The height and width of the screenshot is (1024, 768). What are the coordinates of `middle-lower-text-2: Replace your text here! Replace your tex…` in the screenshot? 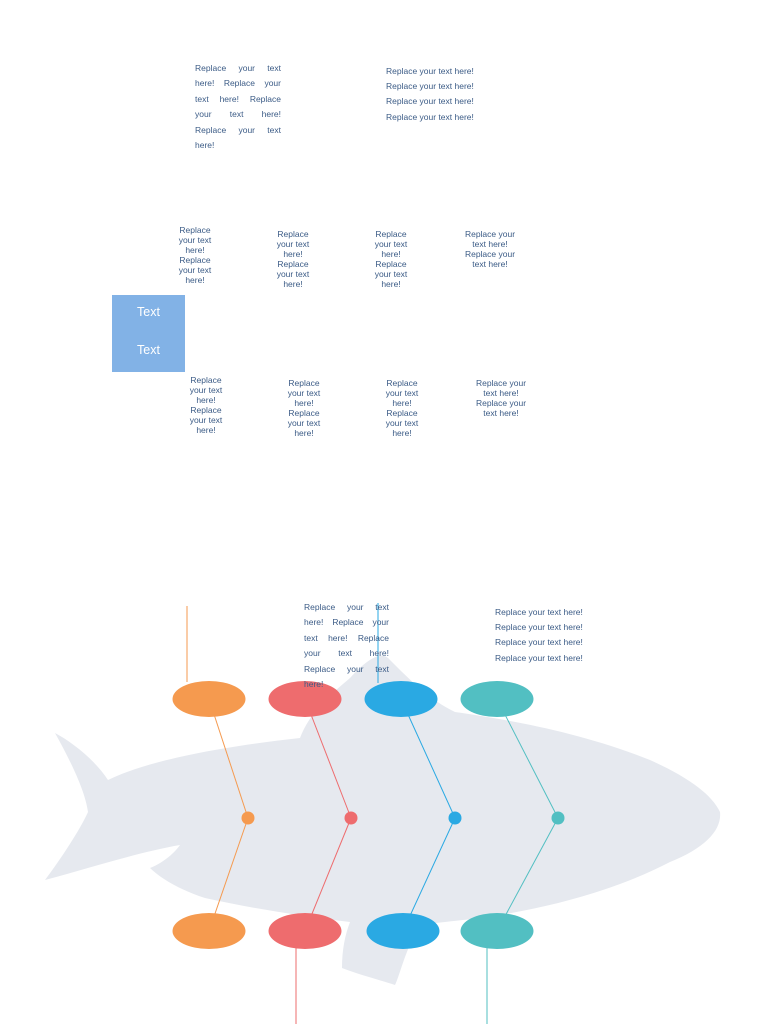 It's located at (304, 408).